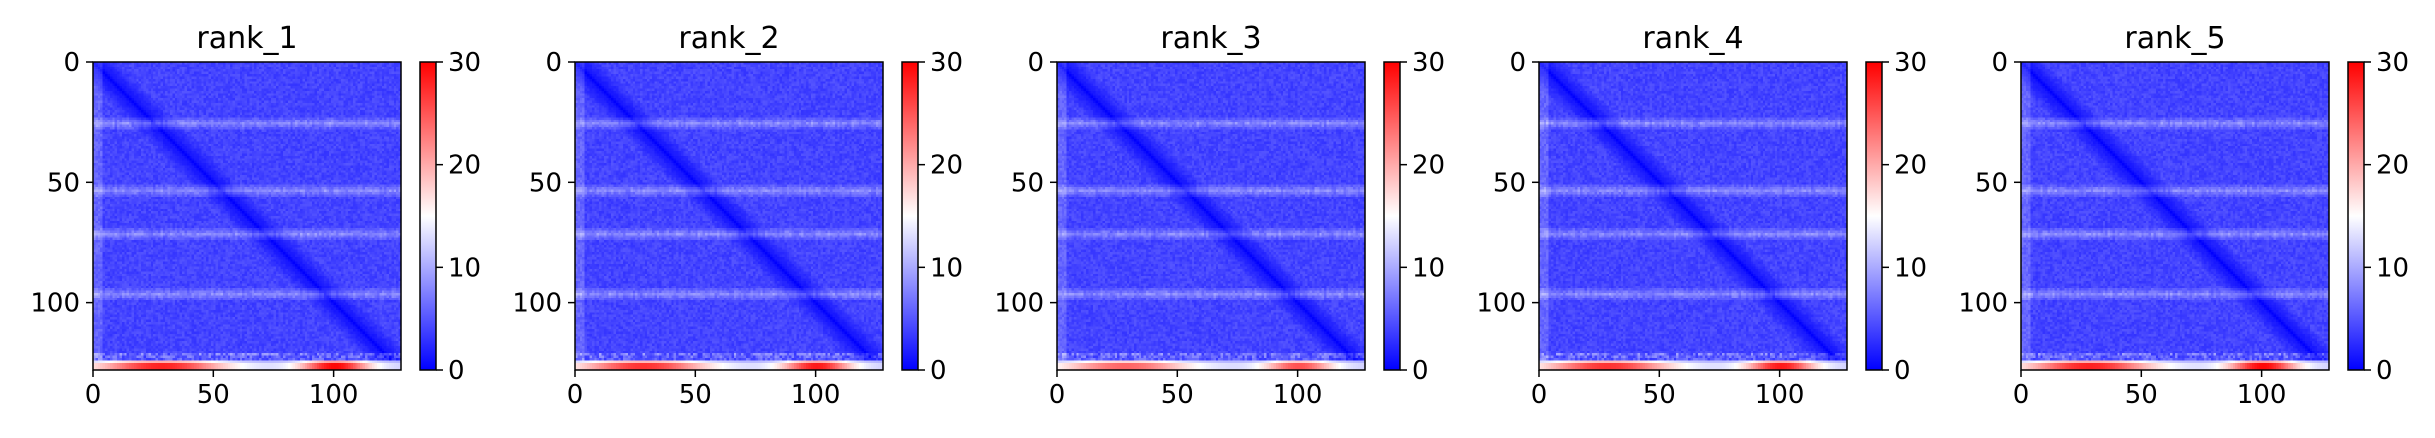 The width and height of the screenshot is (2435, 438). What do you see at coordinates (247, 216) in the screenshot?
I see `heatmap-cells` at bounding box center [247, 216].